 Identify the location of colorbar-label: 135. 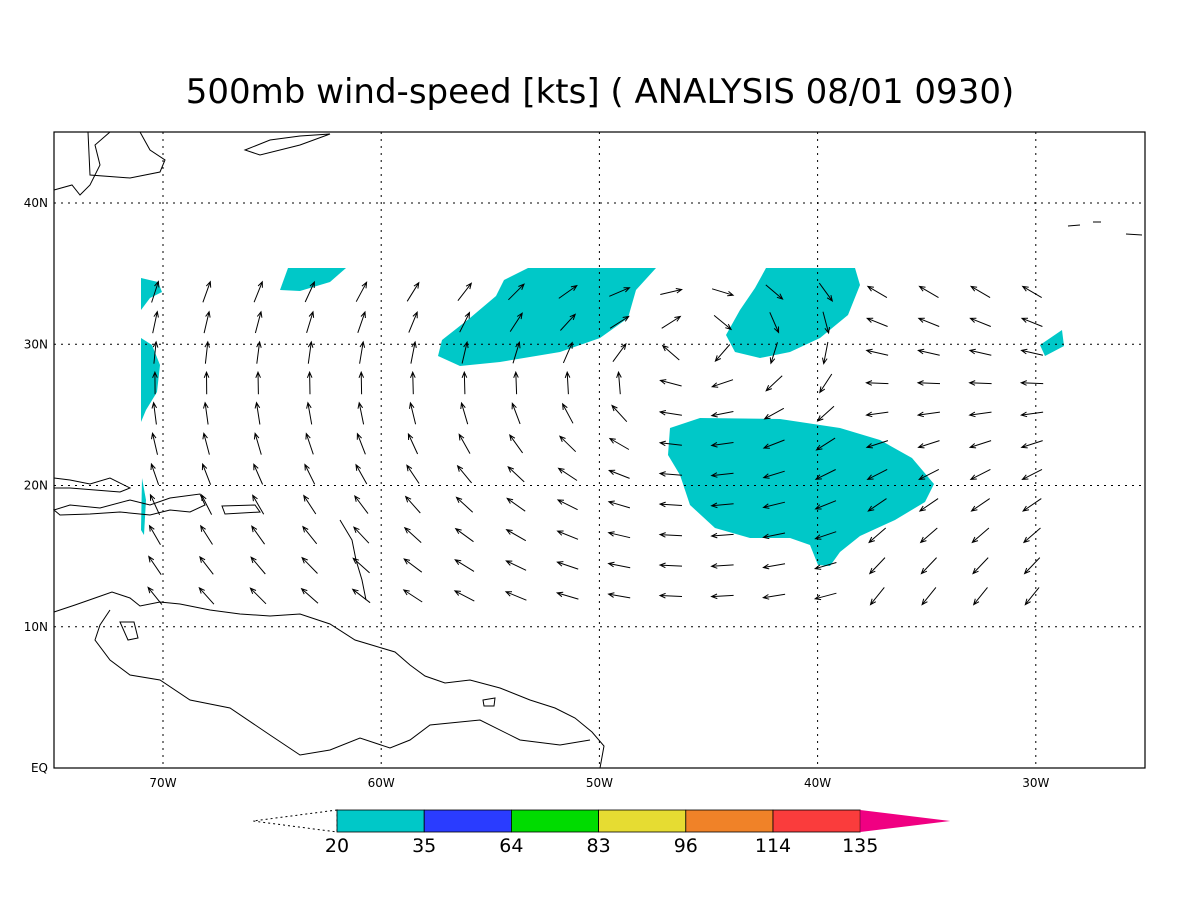
(860, 846).